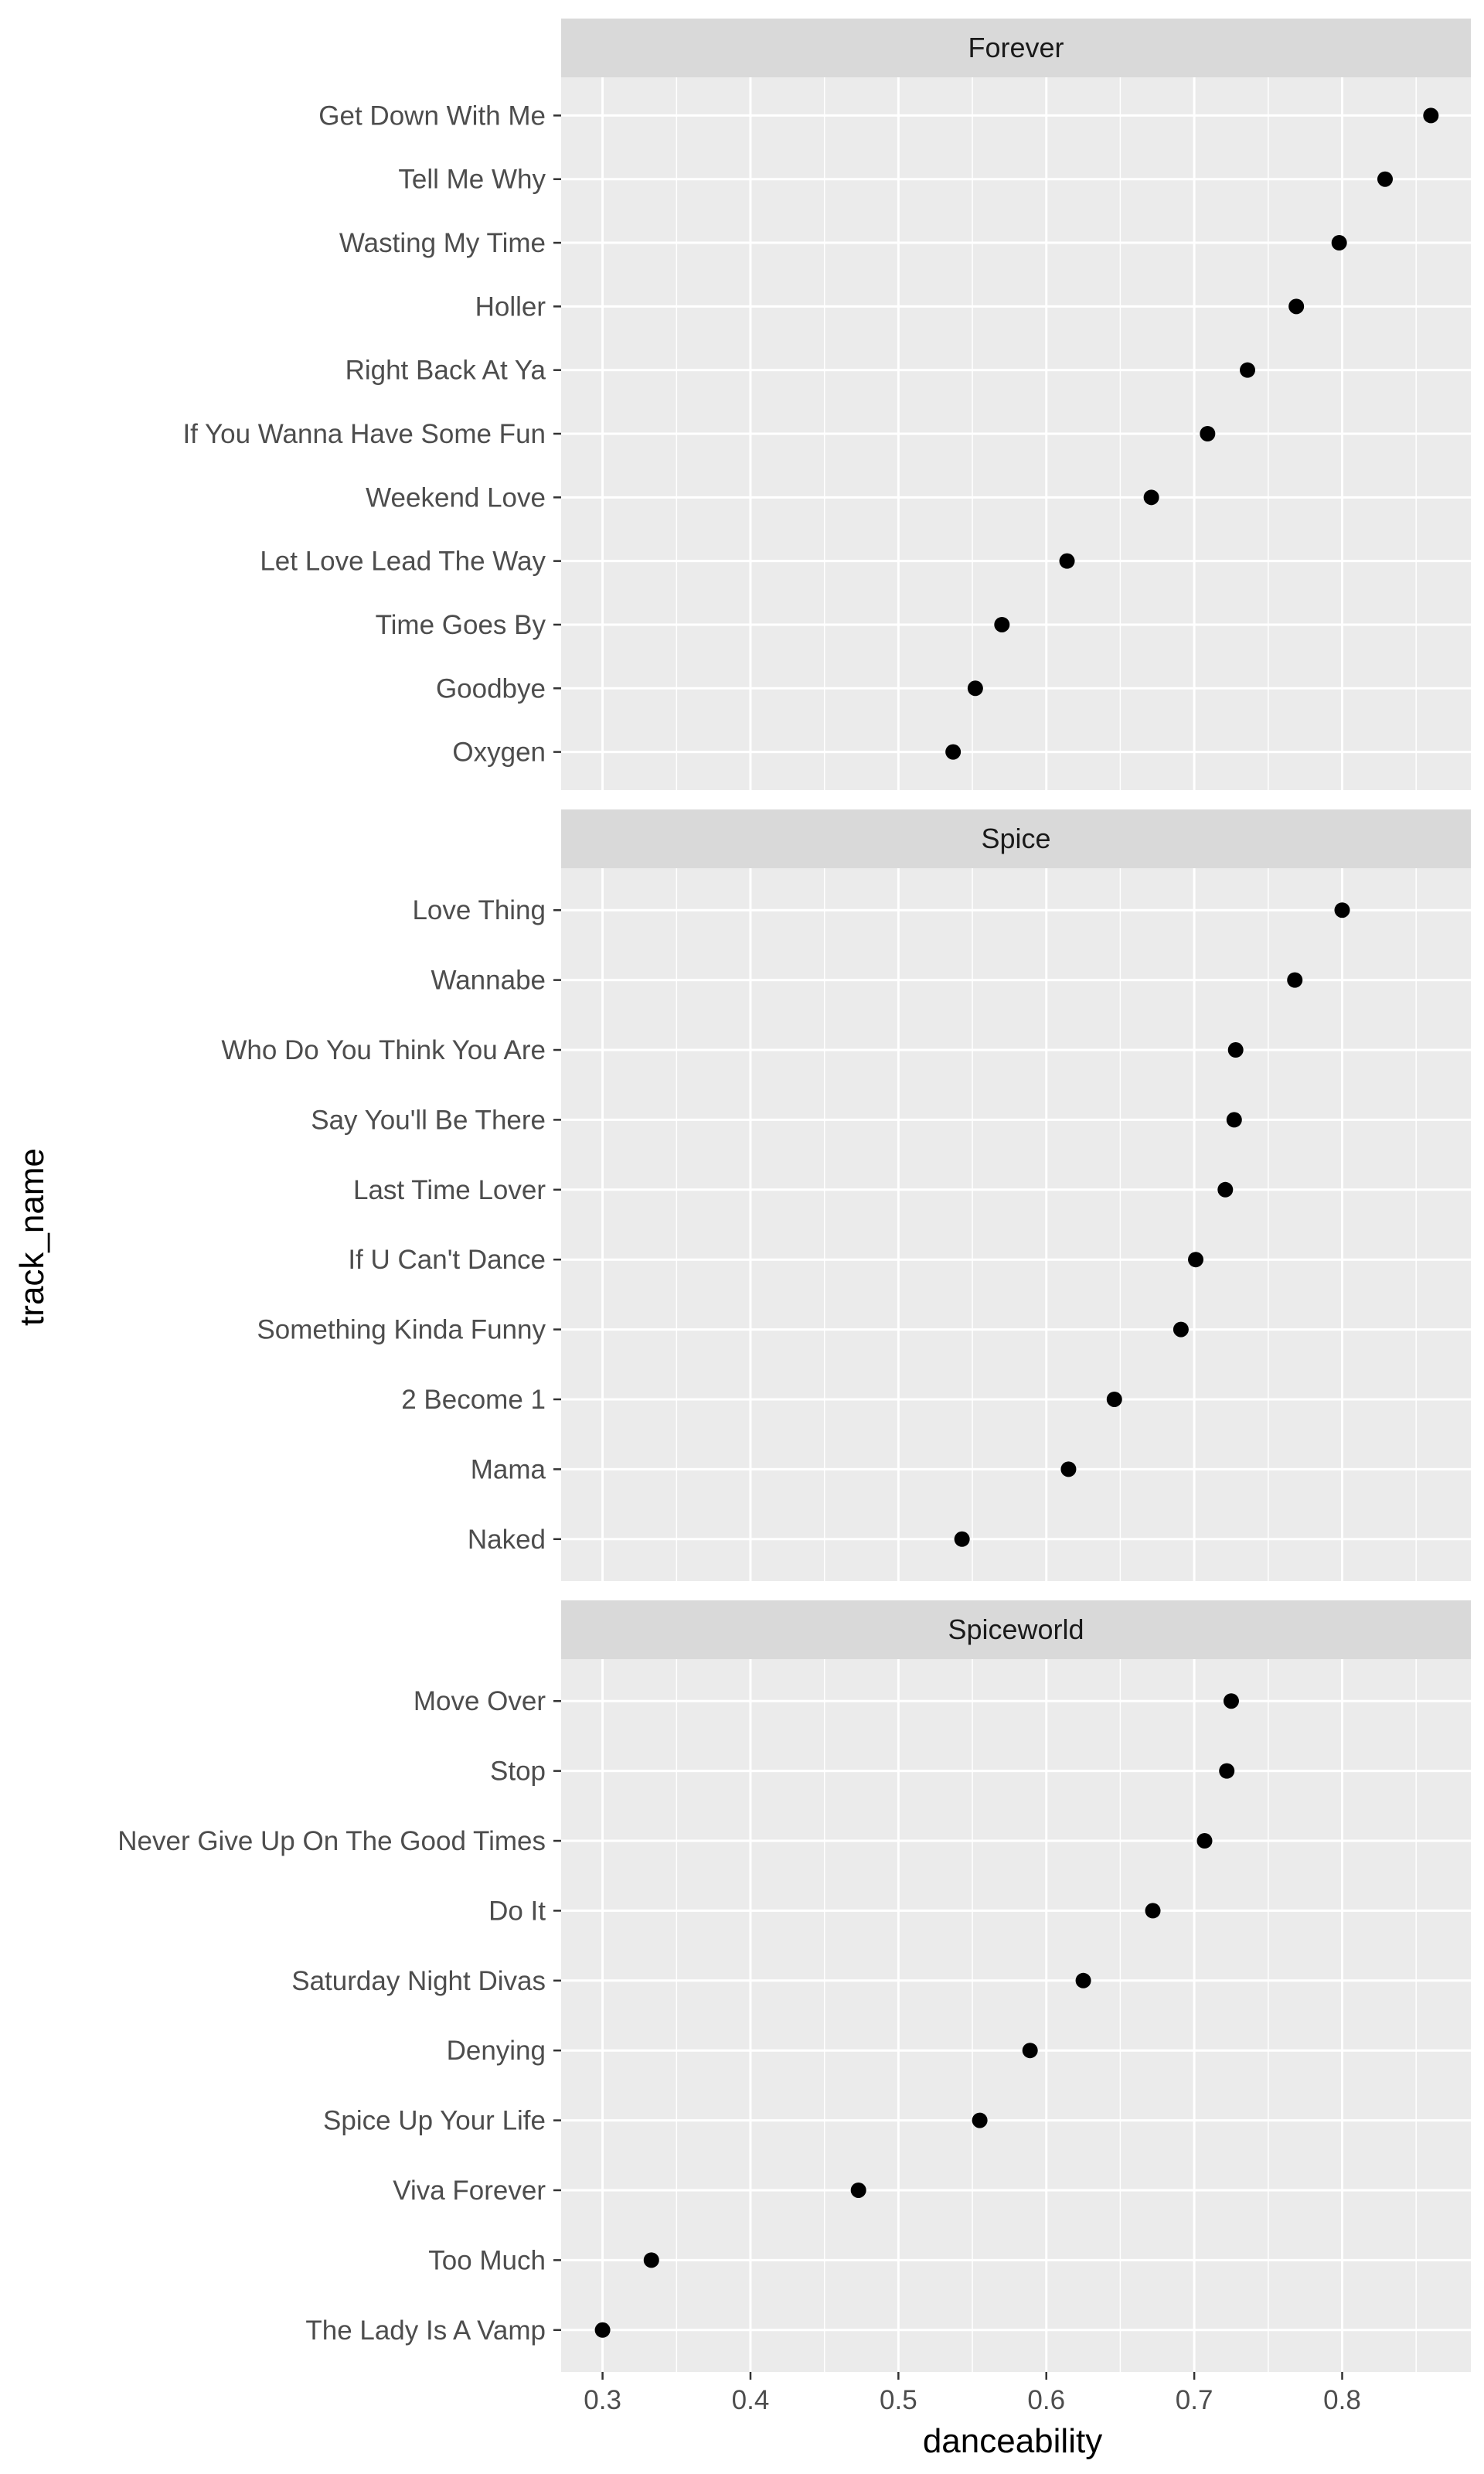 The image size is (1484, 2474). I want to click on y-tick-label: Spice Up Your Life, so click(434, 2121).